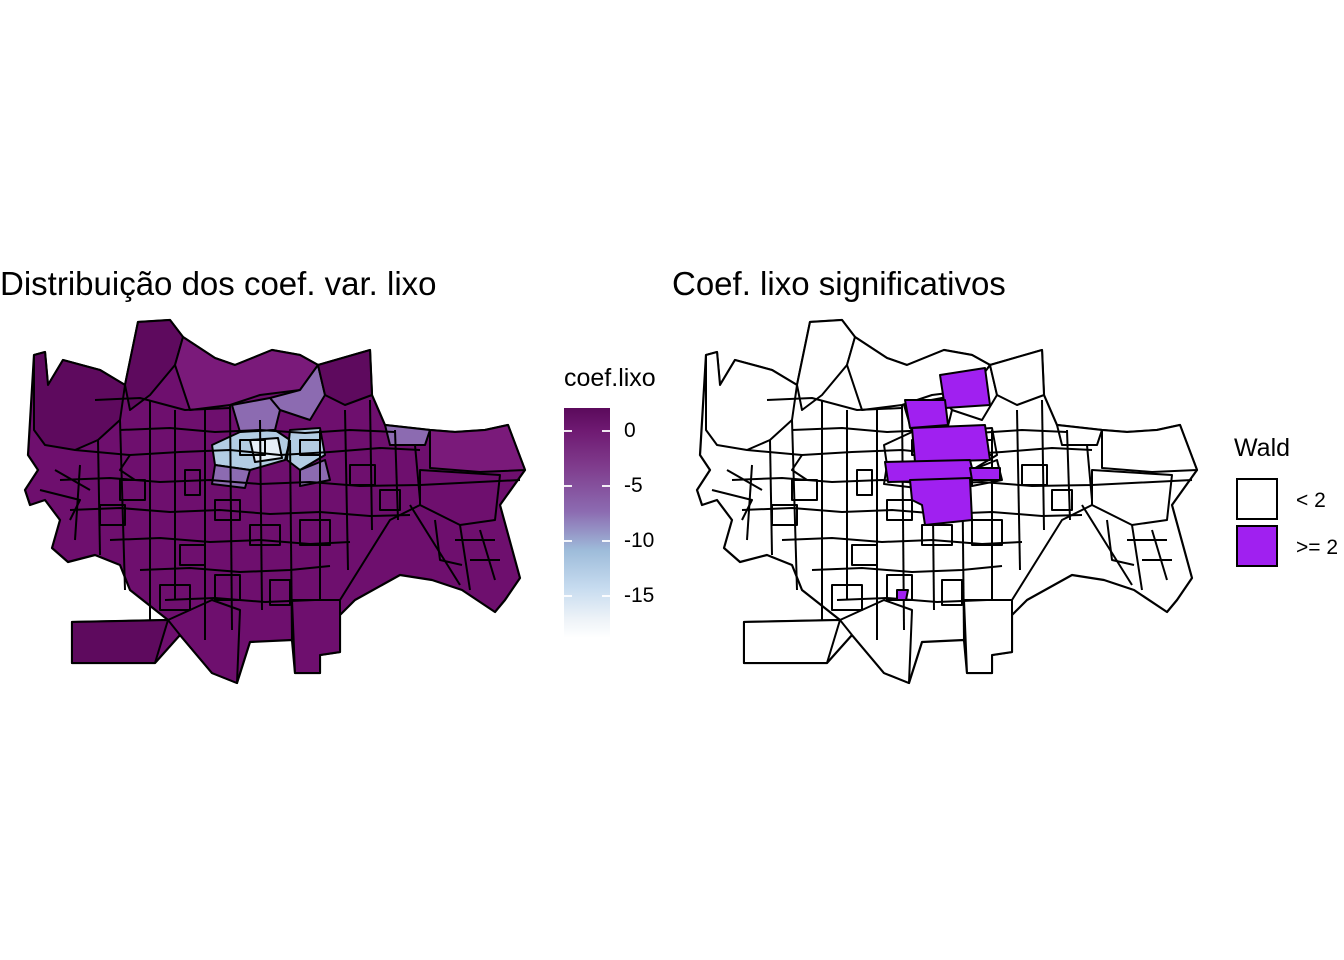 Image resolution: width=1344 pixels, height=960 pixels. I want to click on left-map-regions, so click(275, 501).